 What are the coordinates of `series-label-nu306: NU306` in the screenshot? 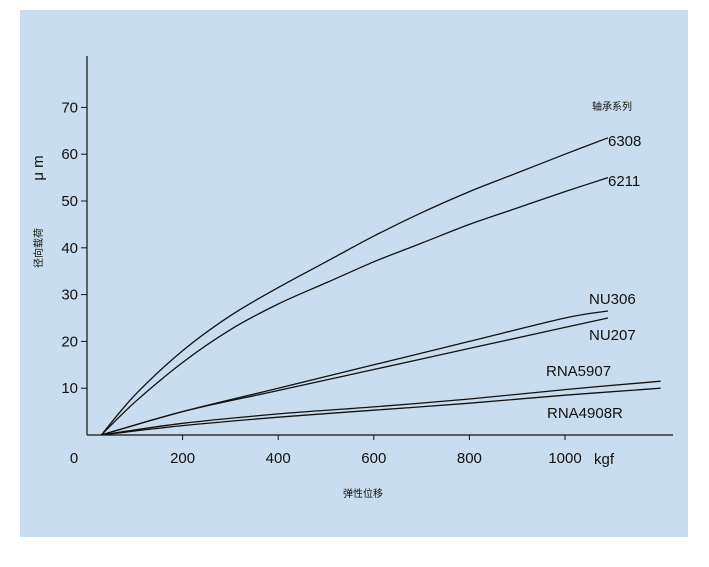 It's located at (612, 299).